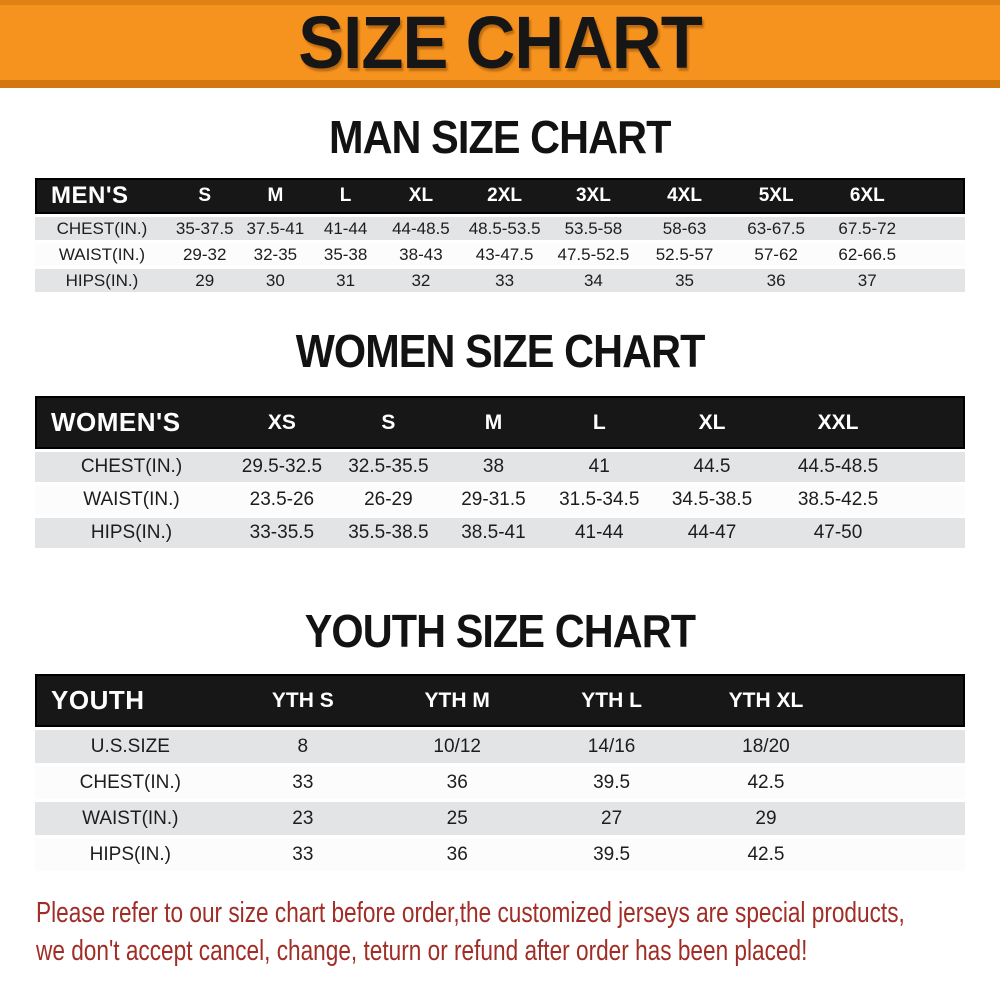  Describe the element at coordinates (457, 700) in the screenshot. I see `column-header: YTH M` at that location.